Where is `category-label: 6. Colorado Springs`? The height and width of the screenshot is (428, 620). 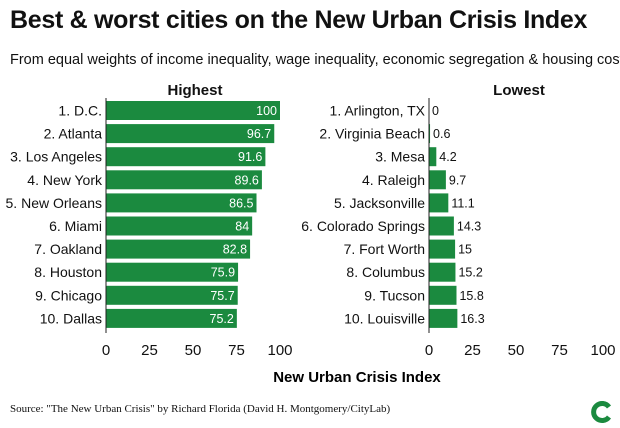
category-label: 6. Colorado Springs is located at coordinates (363, 226).